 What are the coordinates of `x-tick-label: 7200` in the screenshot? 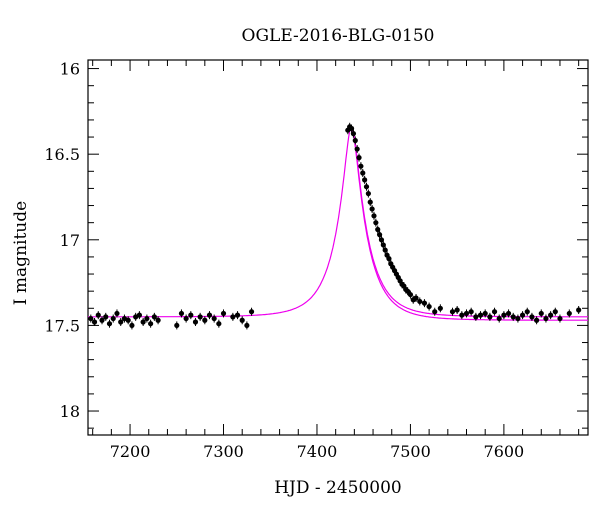 It's located at (130, 451).